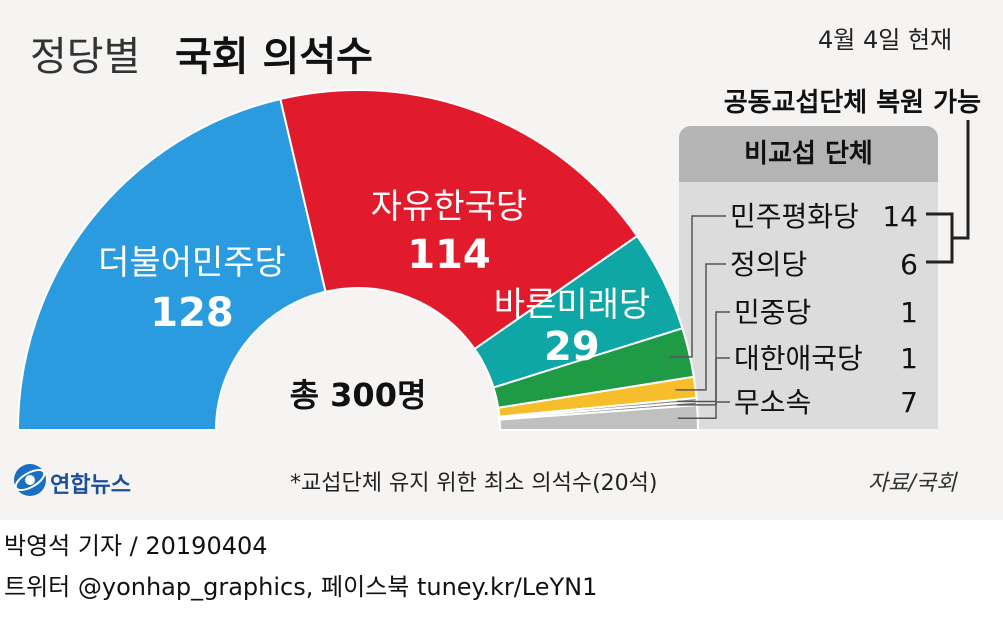 This screenshot has height=621, width=1003. What do you see at coordinates (136, 546) in the screenshot?
I see `byline: 박영석 기자 / 20190404` at bounding box center [136, 546].